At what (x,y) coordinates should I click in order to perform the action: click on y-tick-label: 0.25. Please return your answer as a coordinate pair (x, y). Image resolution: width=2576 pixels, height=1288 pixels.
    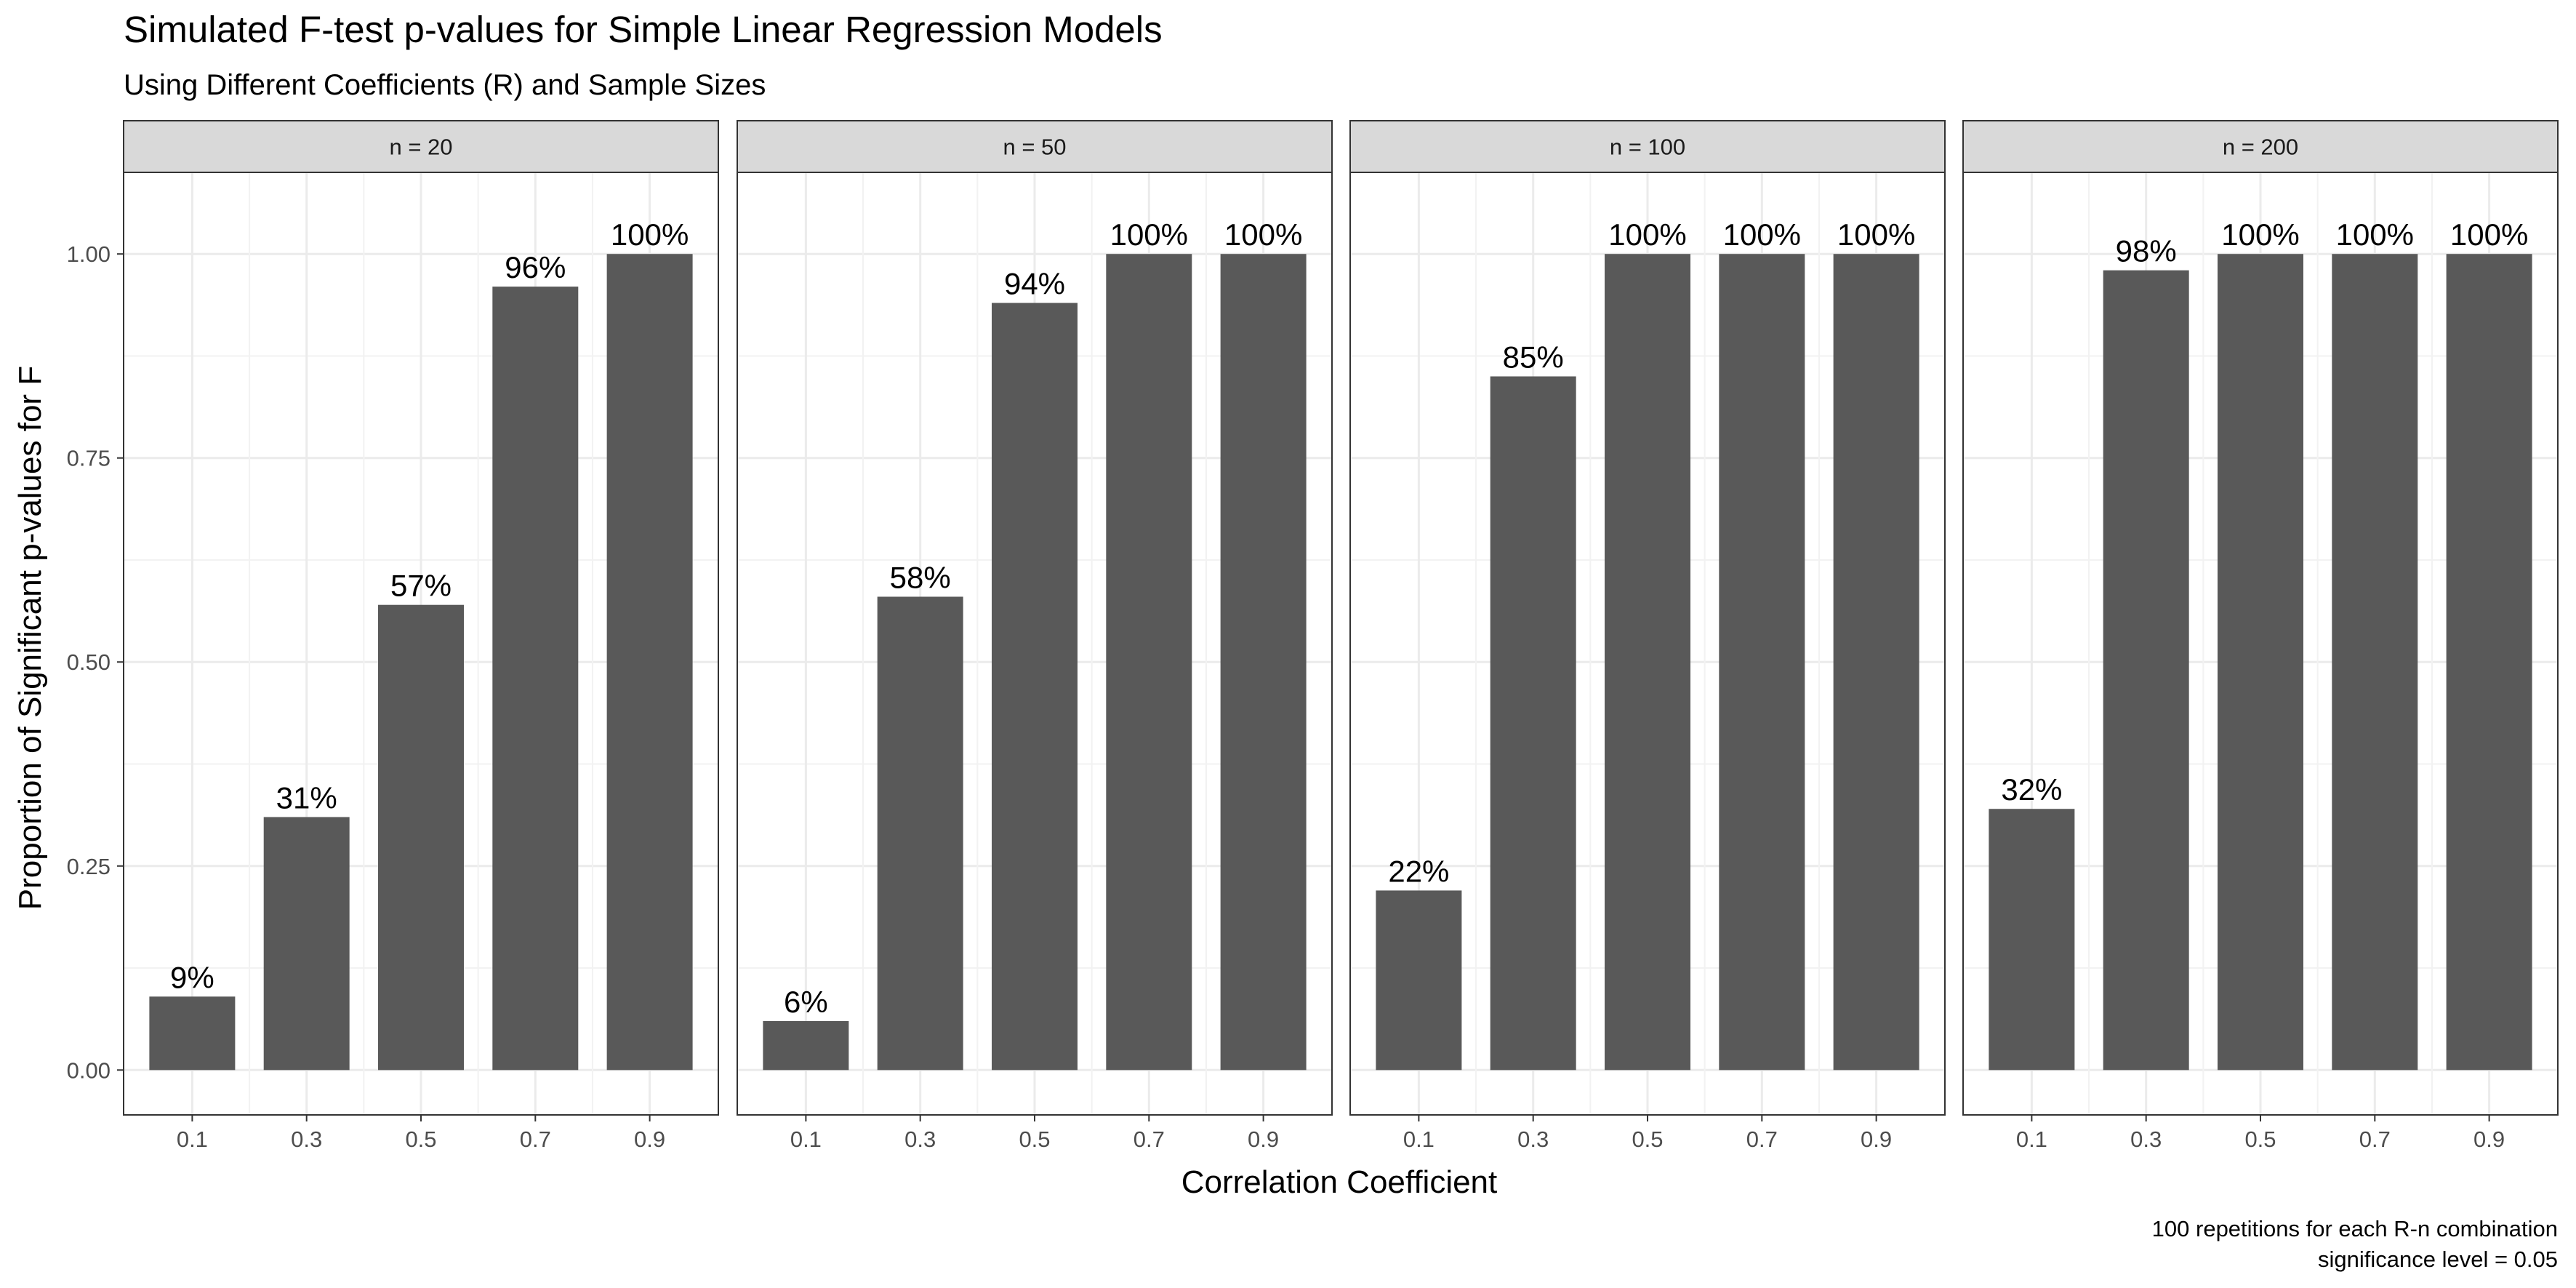
    Looking at the image, I should click on (89, 866).